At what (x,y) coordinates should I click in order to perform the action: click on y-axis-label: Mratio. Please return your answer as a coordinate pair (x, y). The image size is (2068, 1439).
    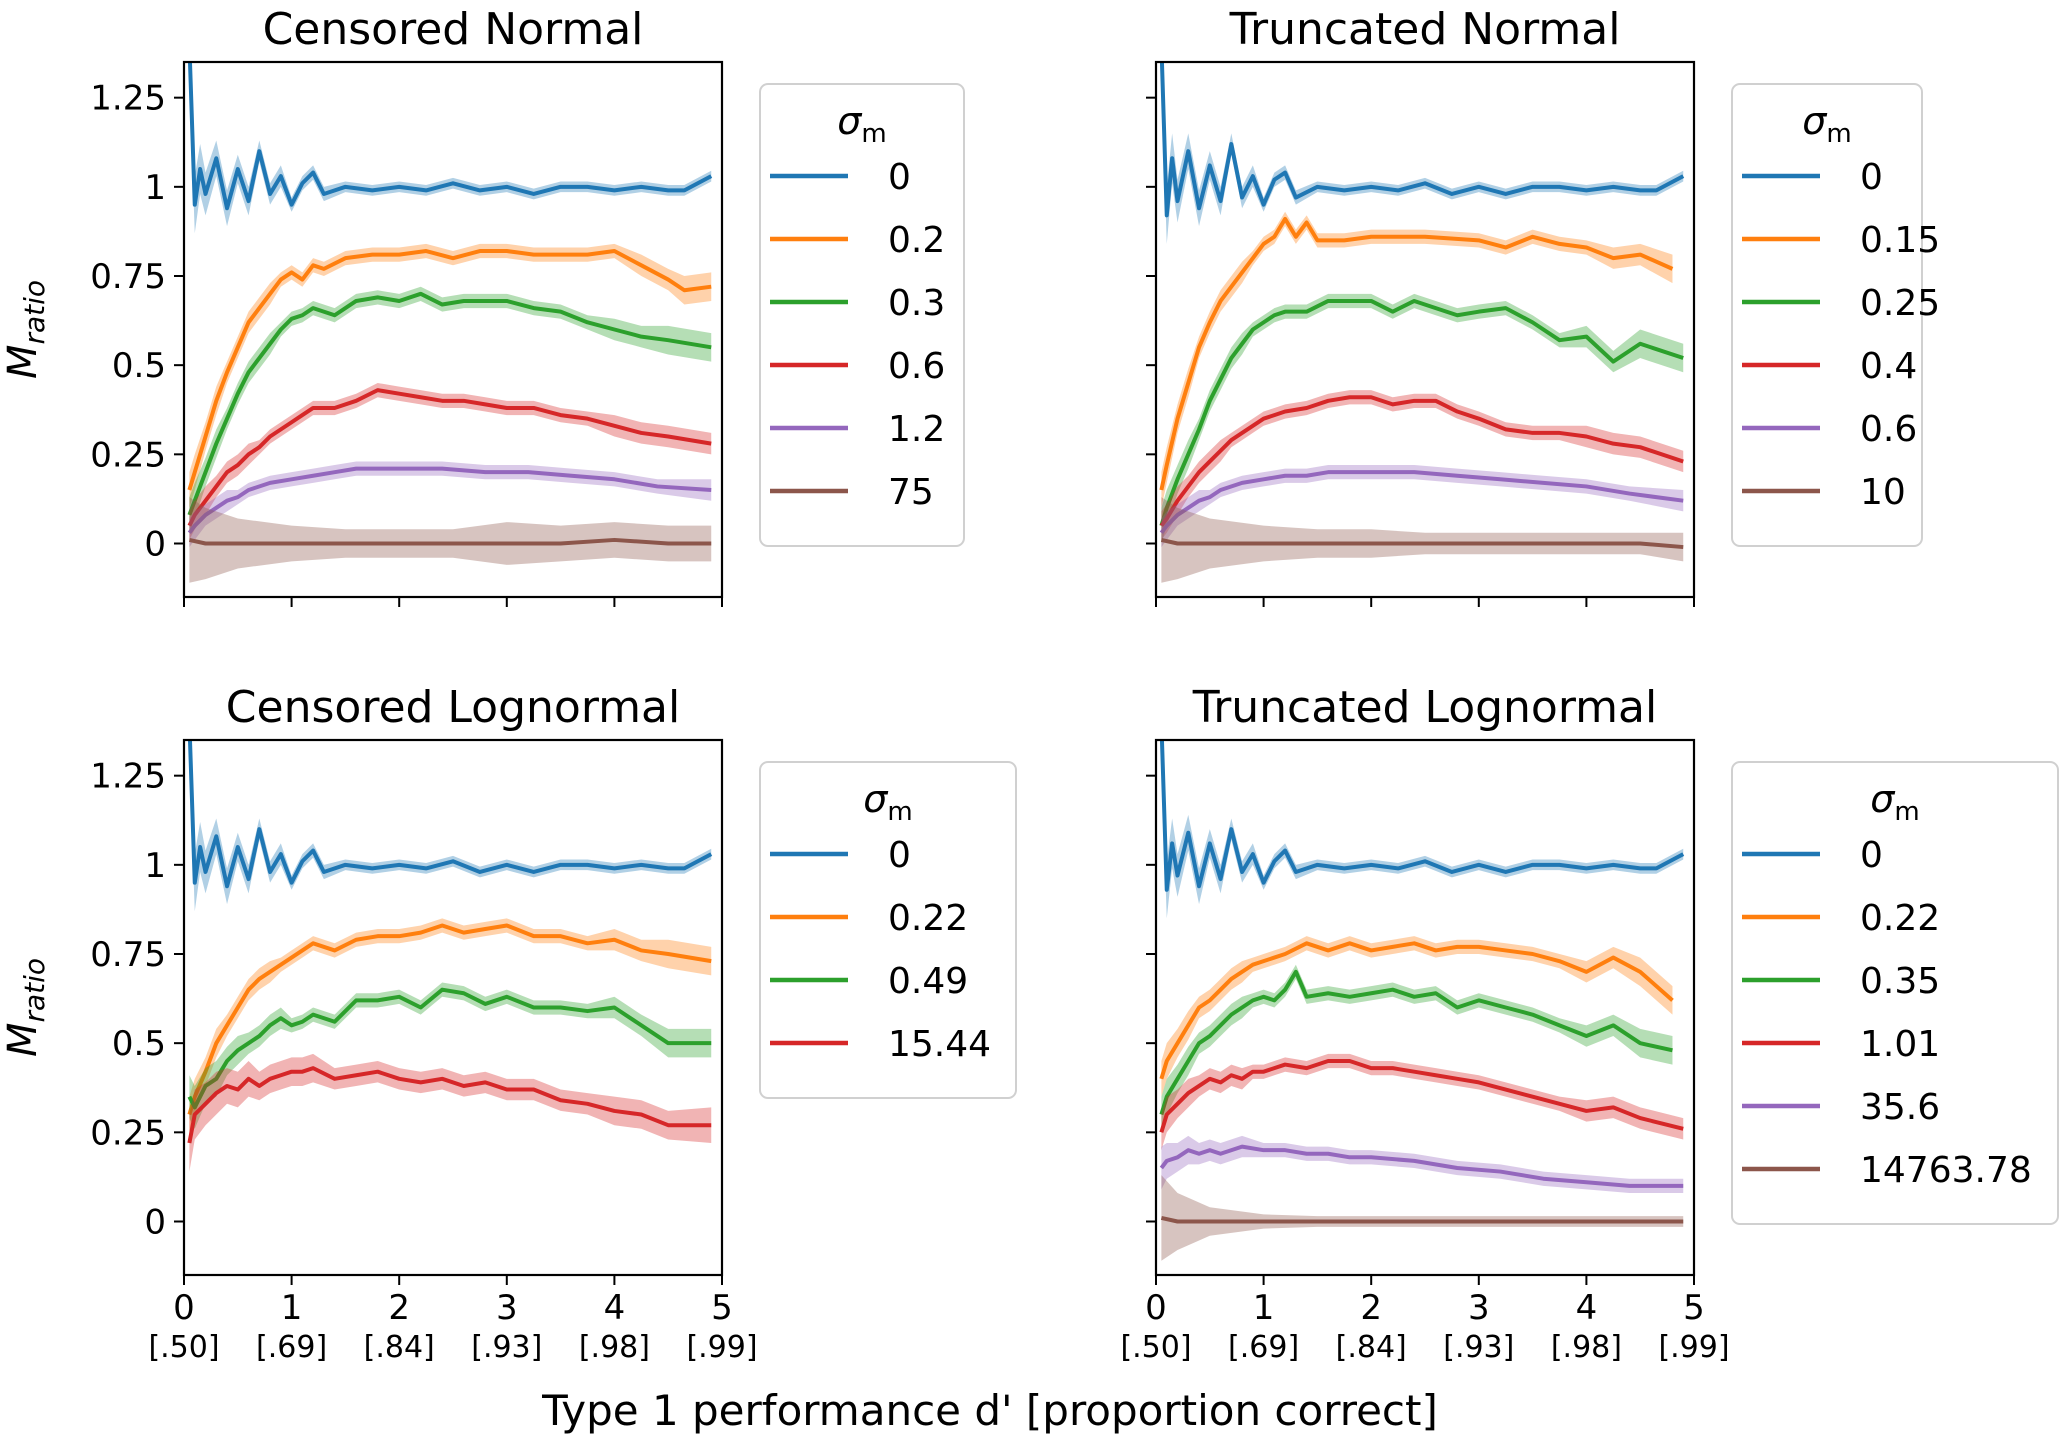
    Looking at the image, I should click on (25, 1007).